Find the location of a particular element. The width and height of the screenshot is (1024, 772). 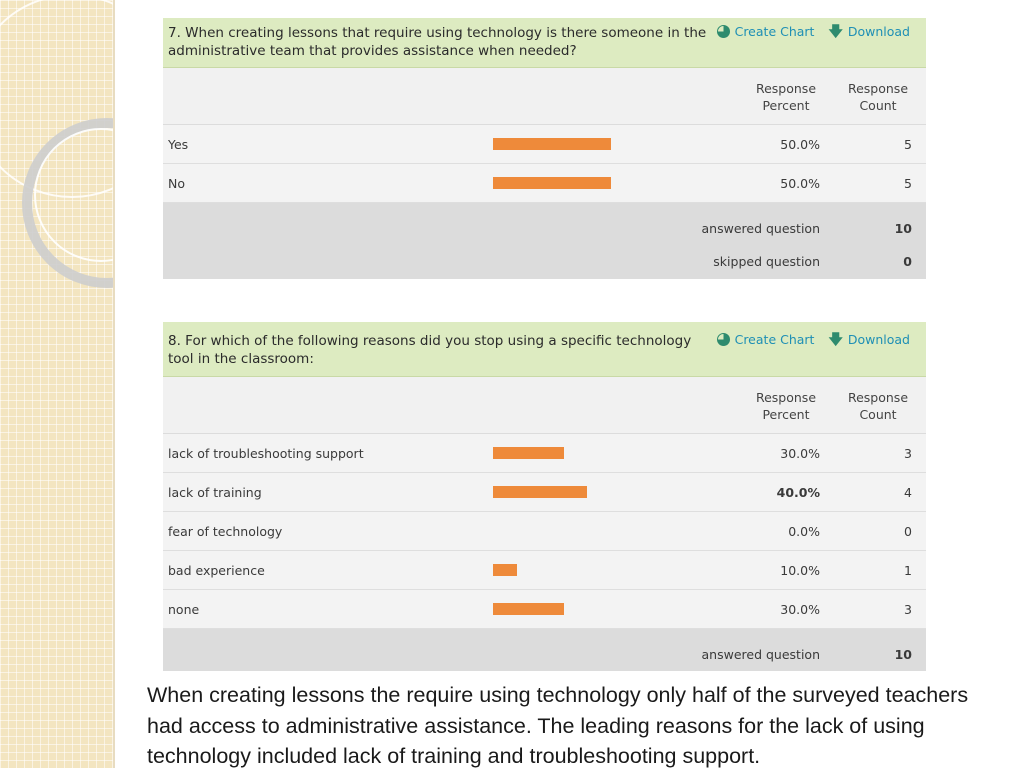

answer-row: fear of technology 0.0% 0 is located at coordinates (544, 531).